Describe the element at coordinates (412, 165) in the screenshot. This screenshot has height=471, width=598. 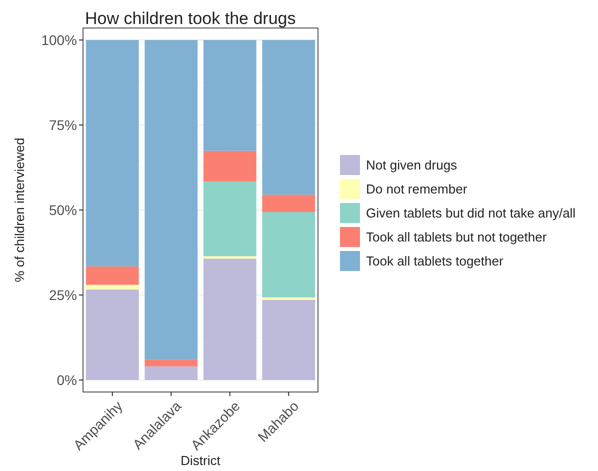
I see `legend-label: Not given drugs` at that location.